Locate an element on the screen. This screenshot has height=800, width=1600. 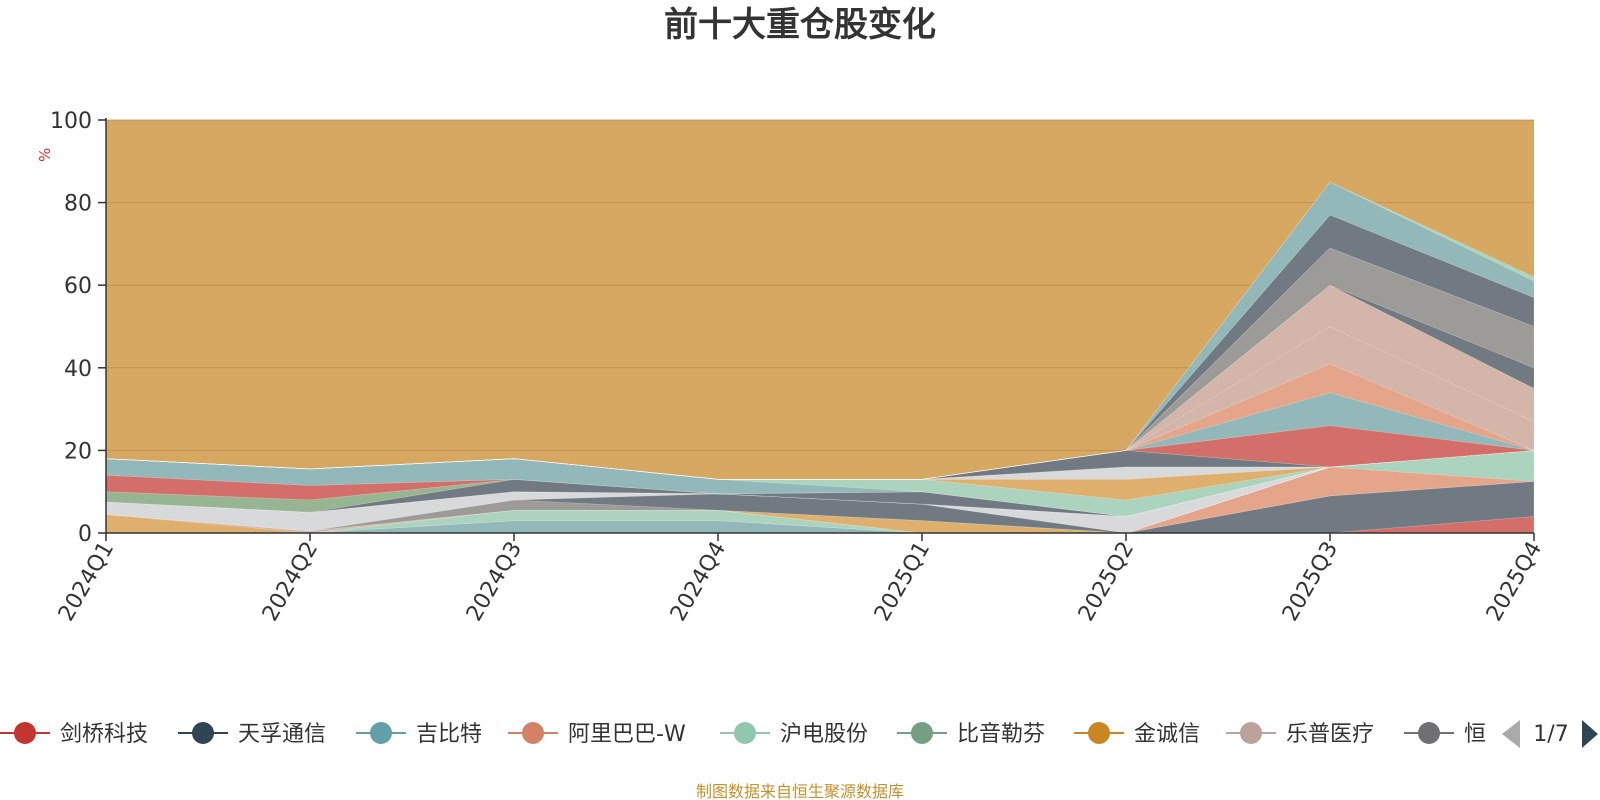
legend-item: 天孚通信 is located at coordinates (252, 734).